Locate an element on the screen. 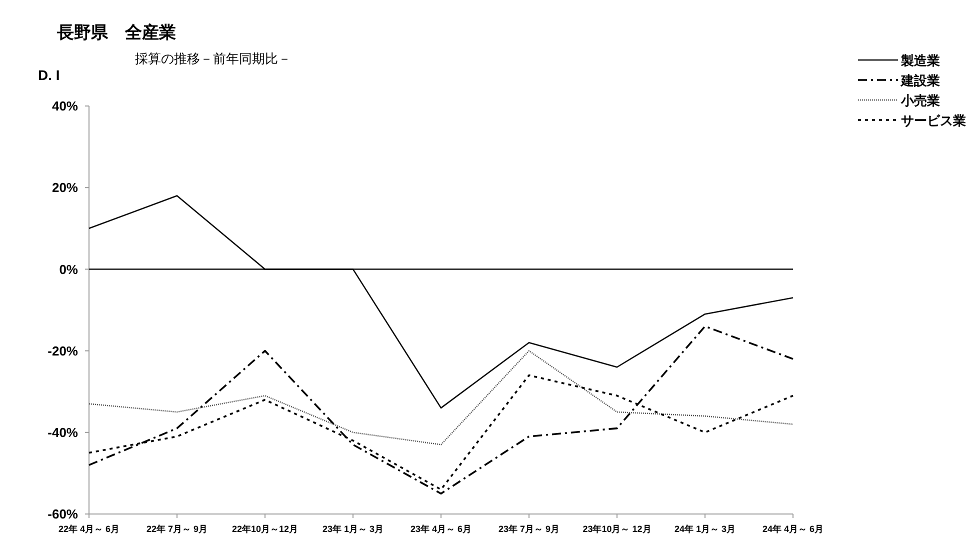 The image size is (980, 560). xtick: 22年 7月～ 9月 is located at coordinates (177, 529).